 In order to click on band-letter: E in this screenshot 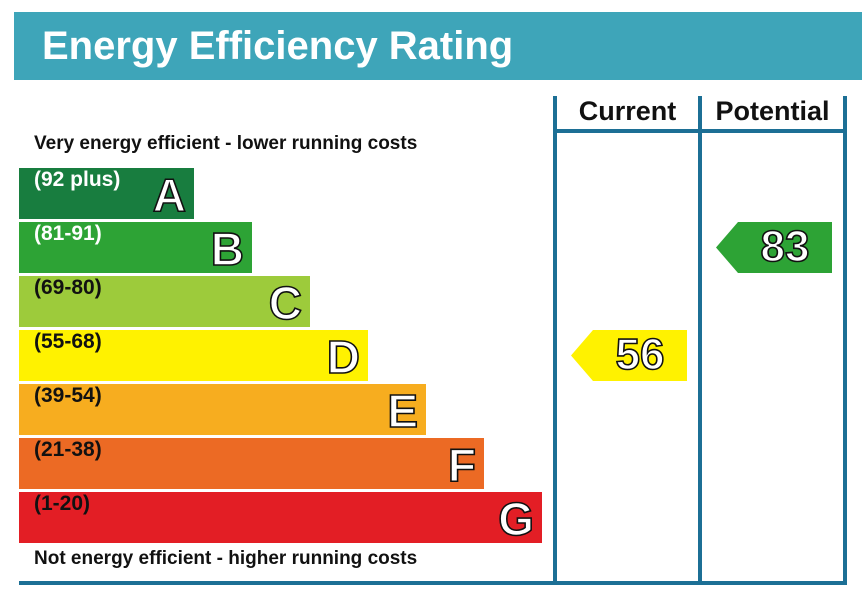, I will do `click(403, 411)`.